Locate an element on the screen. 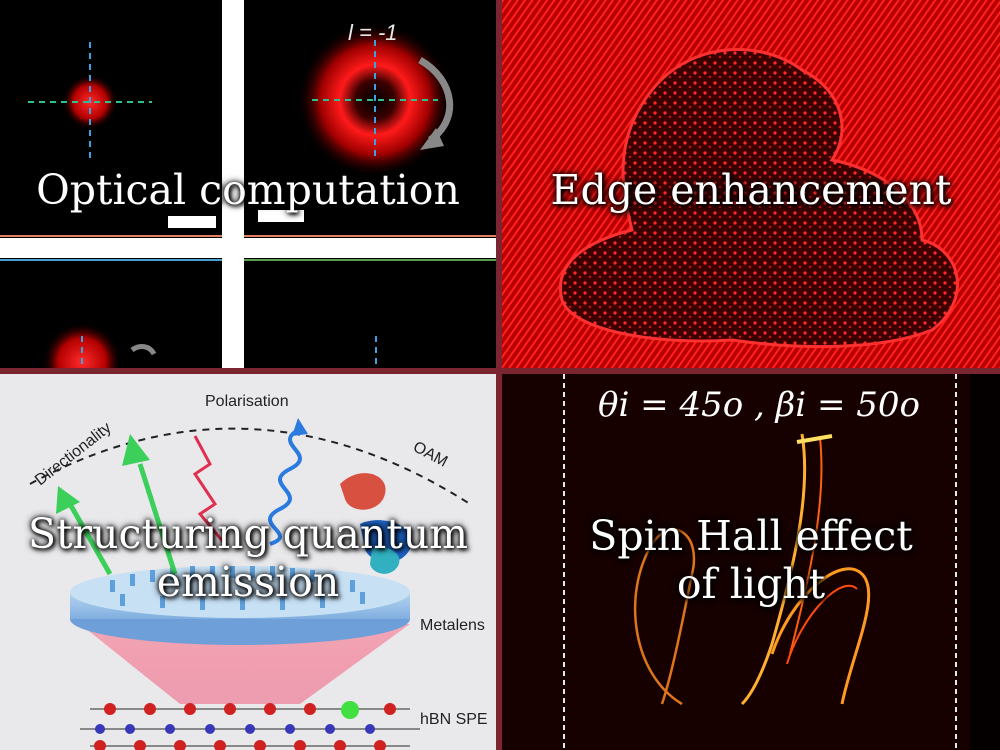  quantum-emitter is located at coordinates (350, 710).